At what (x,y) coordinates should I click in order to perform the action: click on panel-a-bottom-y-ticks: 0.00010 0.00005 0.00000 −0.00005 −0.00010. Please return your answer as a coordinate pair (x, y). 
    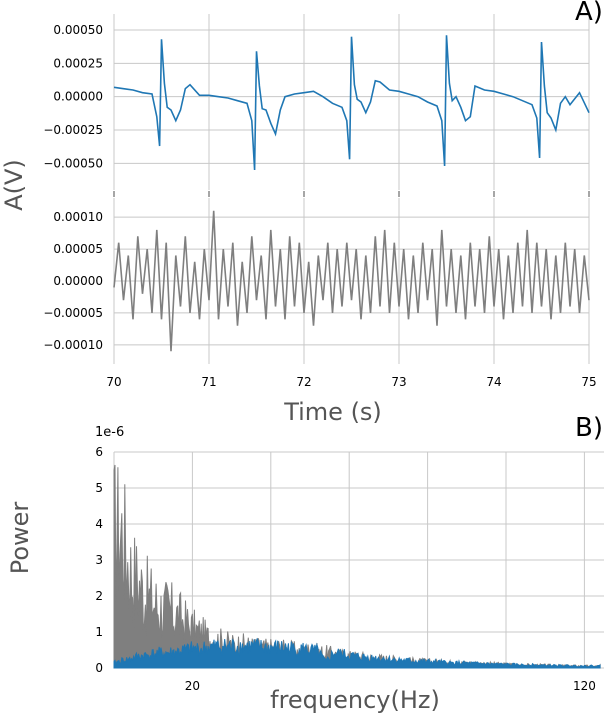
    Looking at the image, I should click on (73, 281).